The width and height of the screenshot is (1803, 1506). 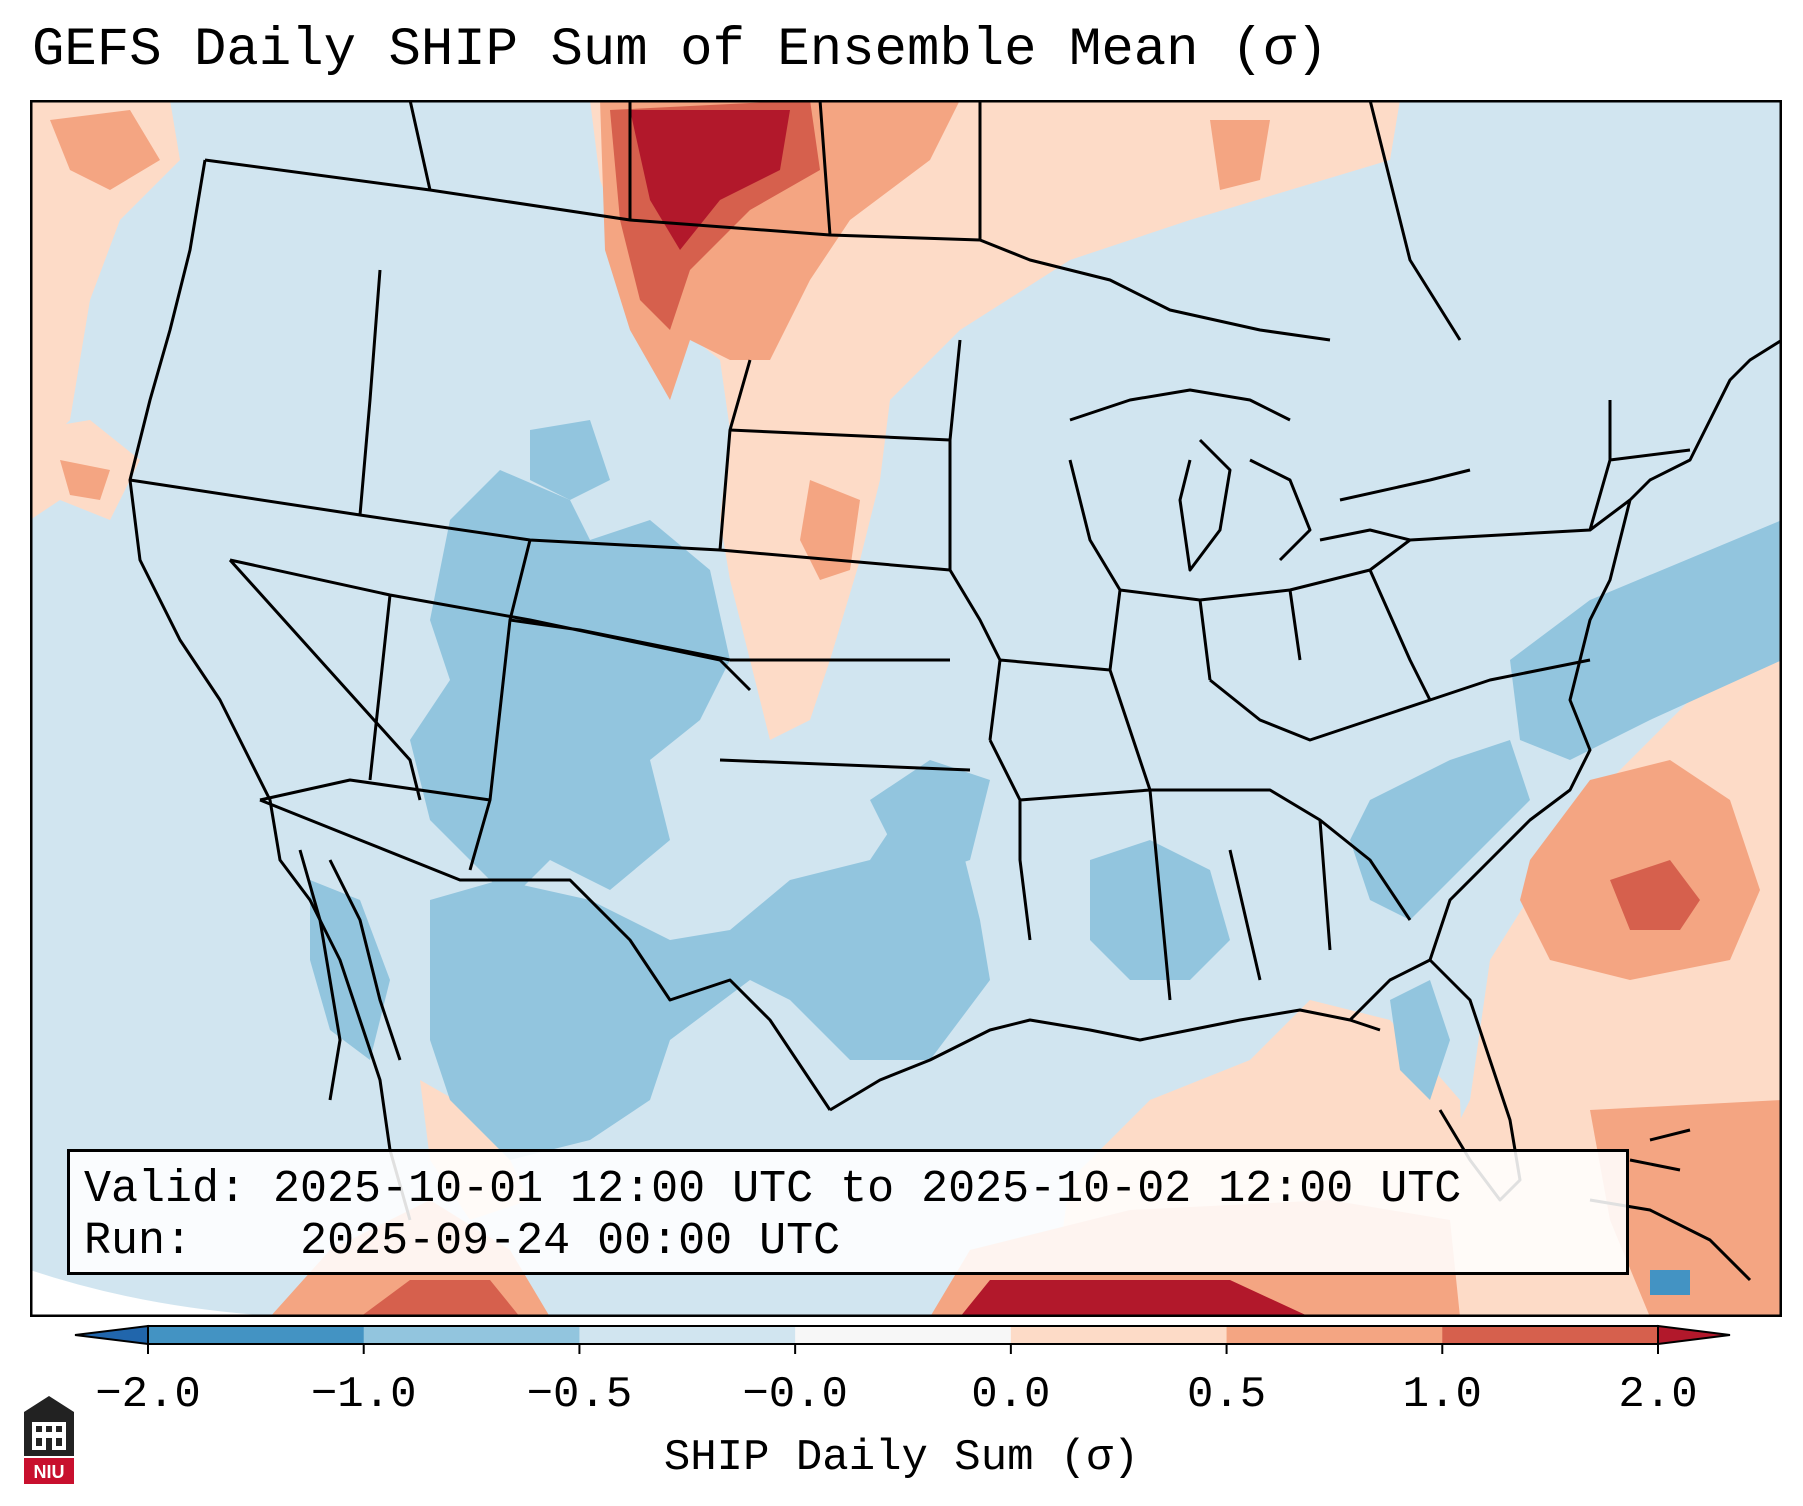 I want to click on colorbar-tick-label: −1.0, so click(x=363, y=1395).